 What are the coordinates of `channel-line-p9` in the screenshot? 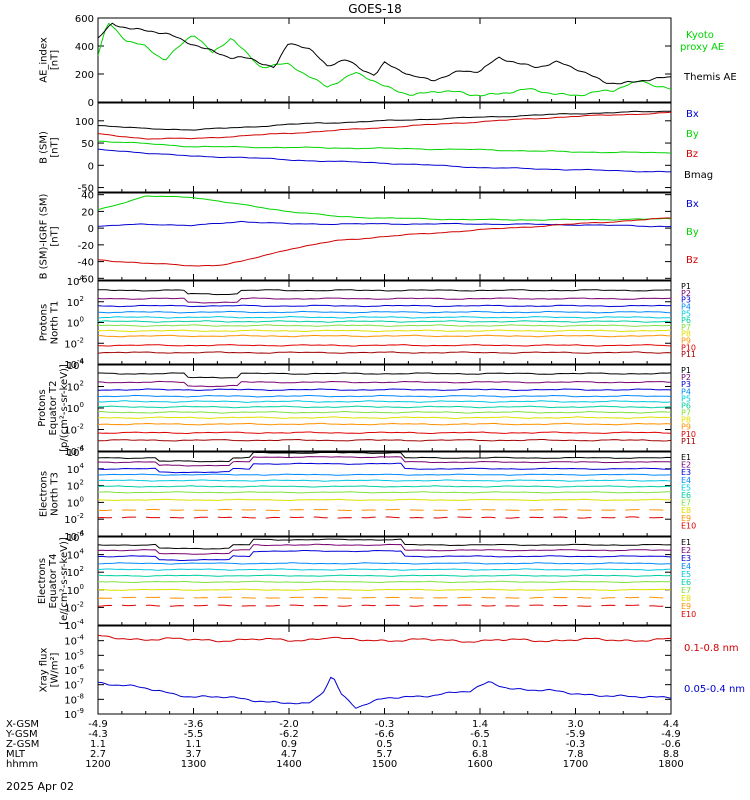 It's located at (384, 424).